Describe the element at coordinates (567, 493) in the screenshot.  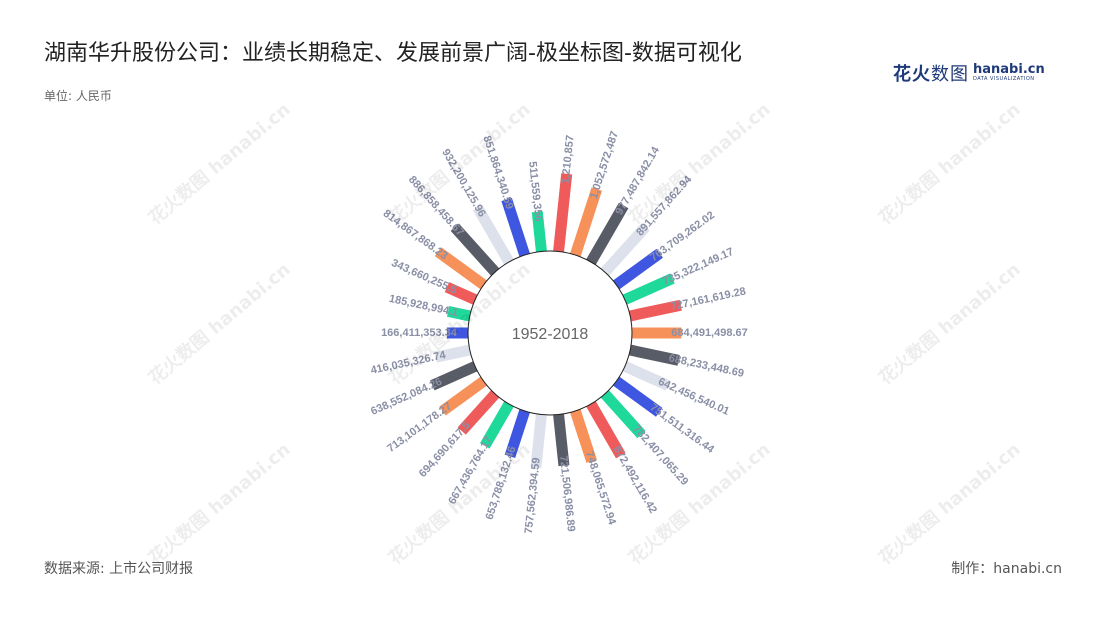
I see `bar-value-label: 721,506,986.89` at that location.